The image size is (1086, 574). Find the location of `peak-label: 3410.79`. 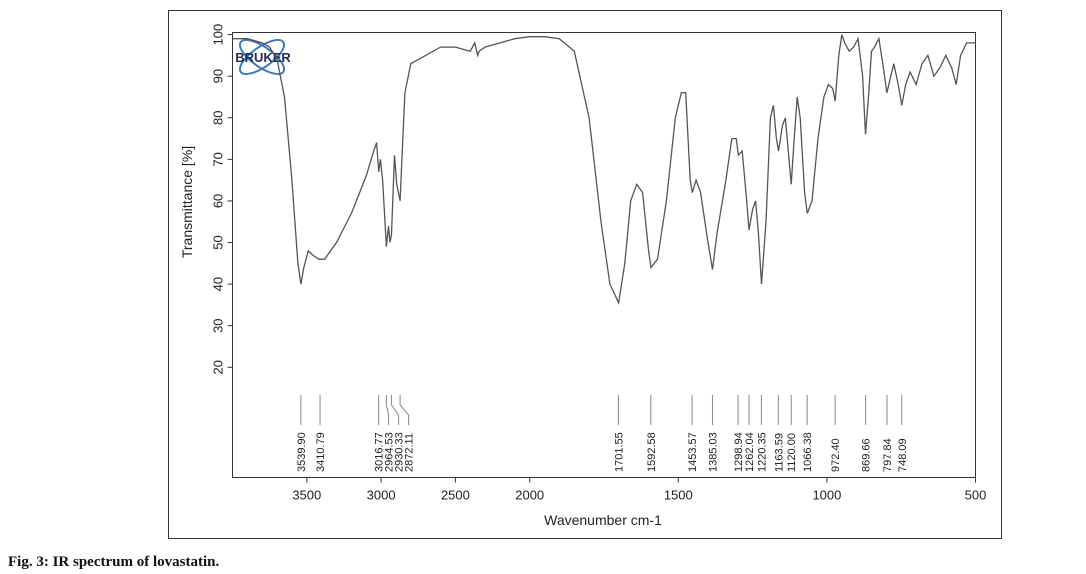

peak-label: 3410.79 is located at coordinates (321, 452).